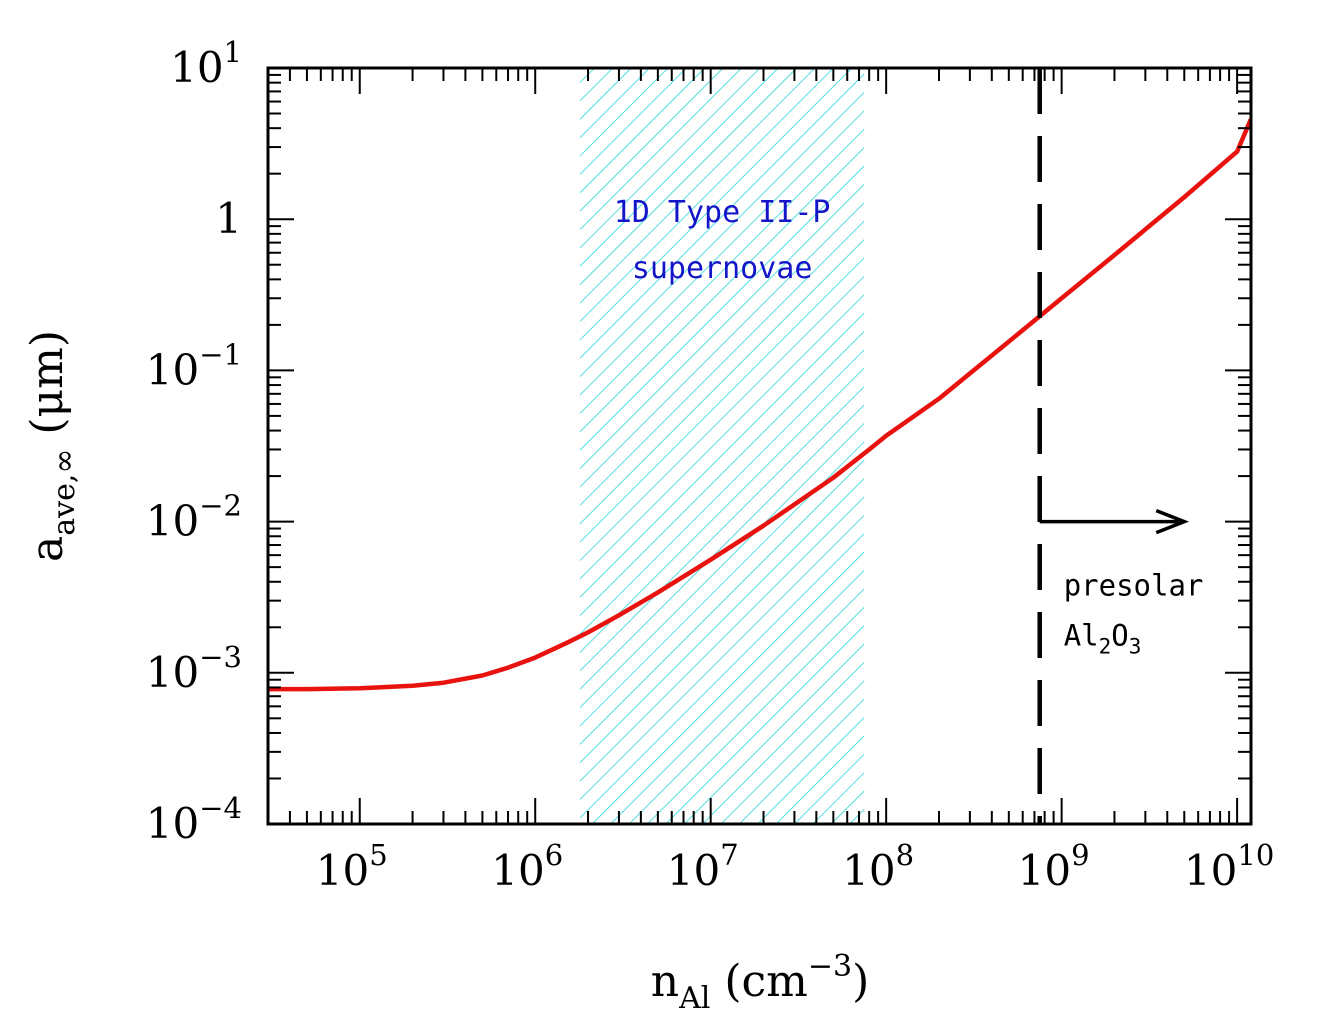  I want to click on formula-sub-2: 2, so click(1105, 647).